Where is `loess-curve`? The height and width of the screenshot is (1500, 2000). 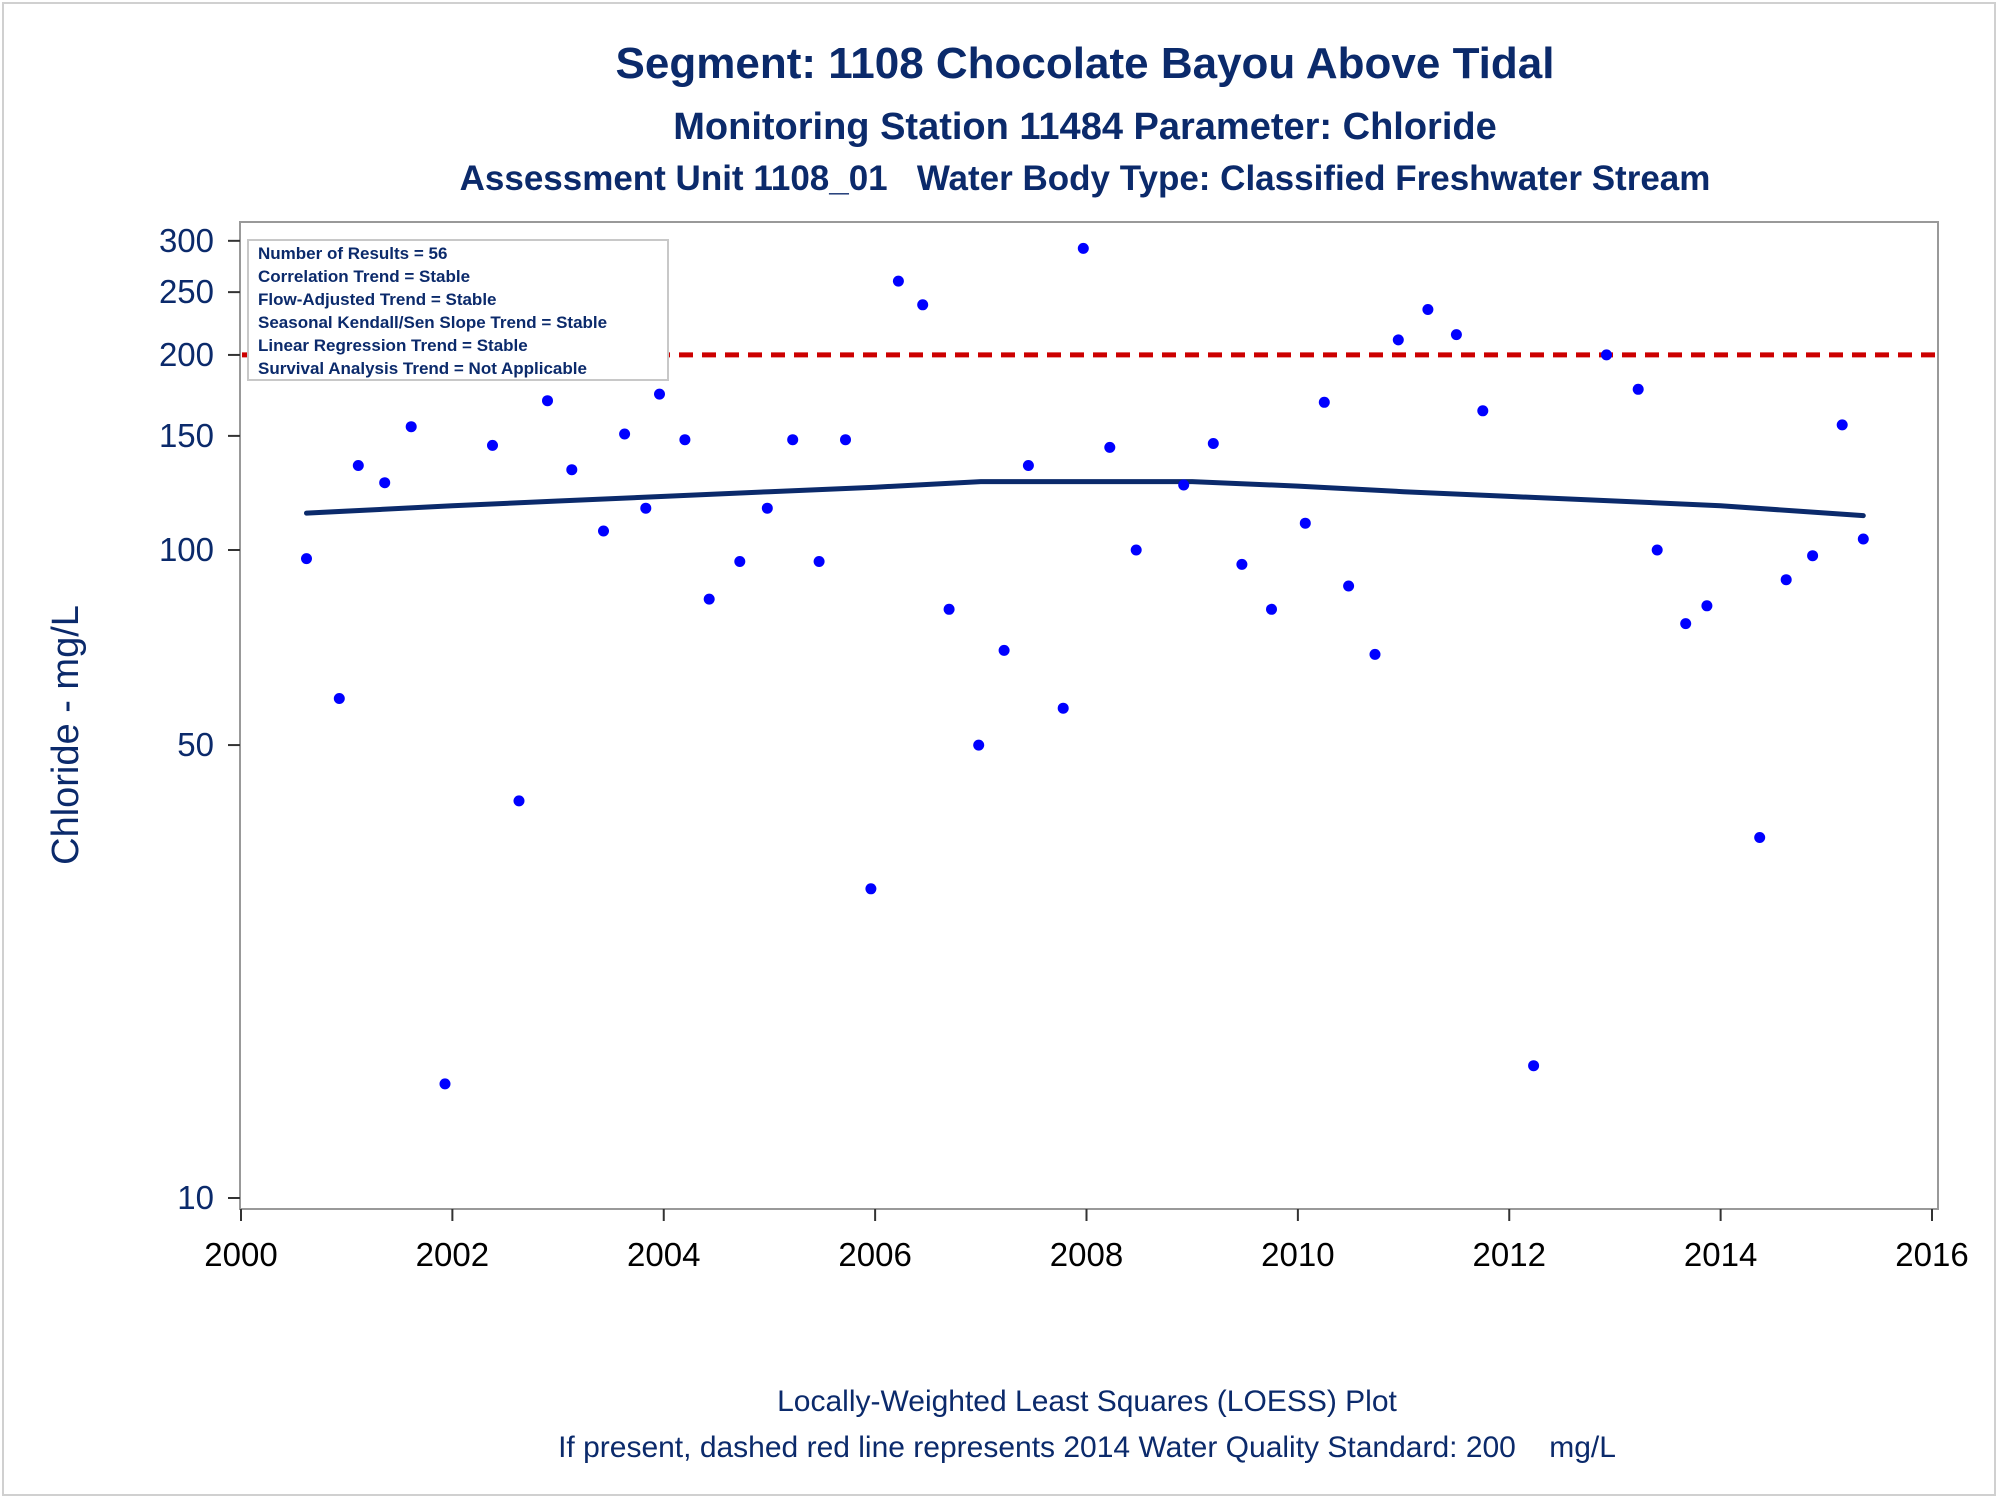
loess-curve is located at coordinates (1085, 499).